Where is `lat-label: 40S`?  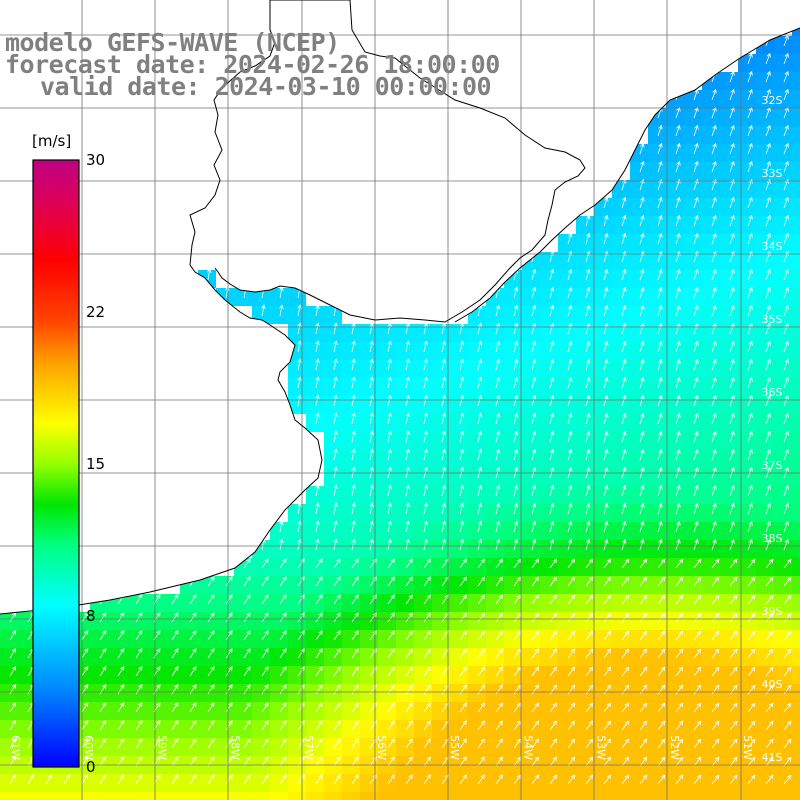
lat-label: 40S is located at coordinates (772, 684).